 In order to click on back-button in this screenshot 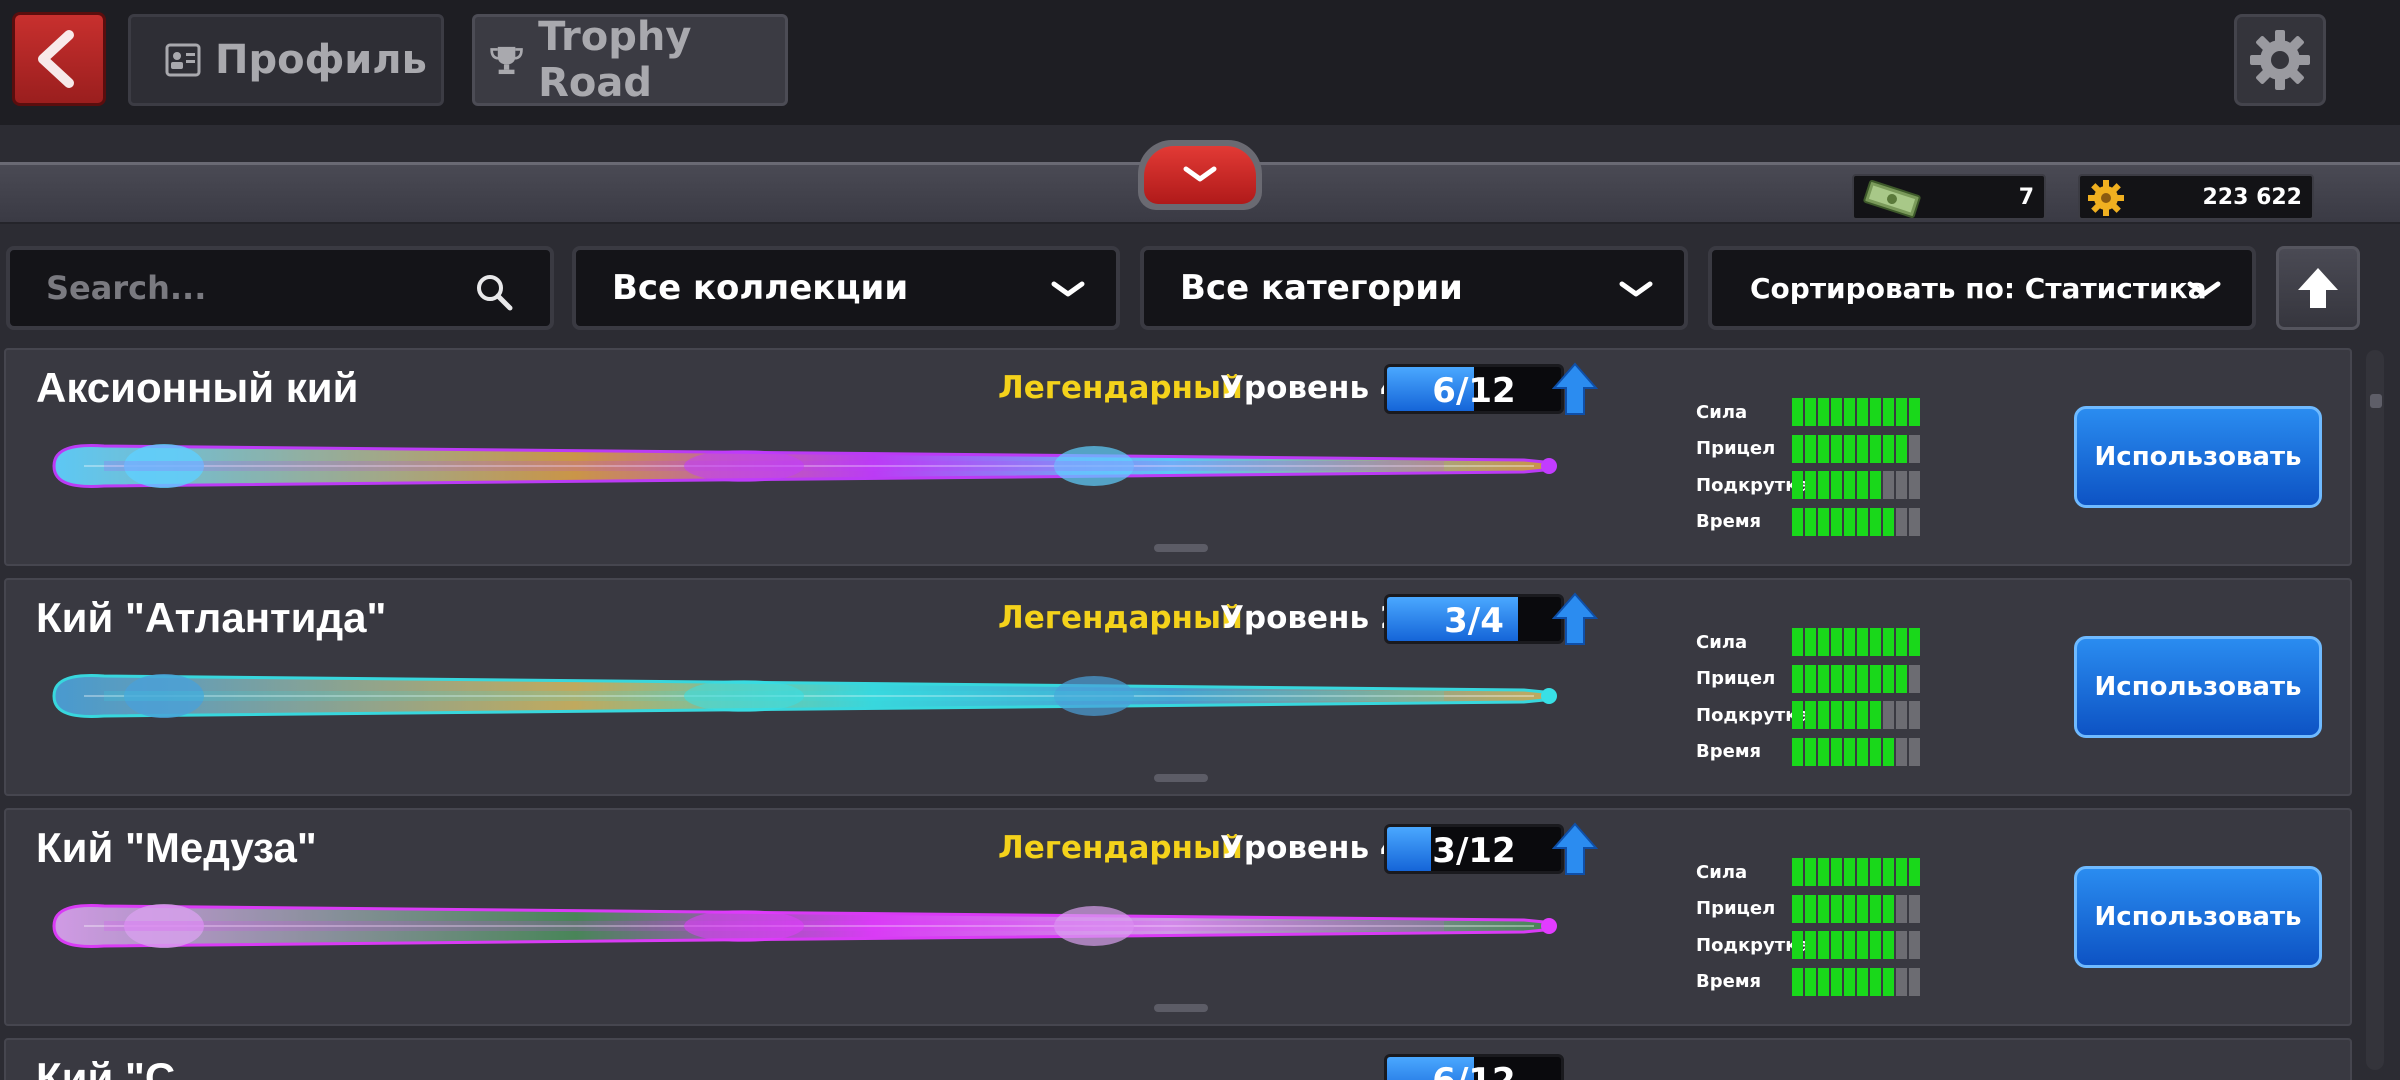, I will do `click(59, 59)`.